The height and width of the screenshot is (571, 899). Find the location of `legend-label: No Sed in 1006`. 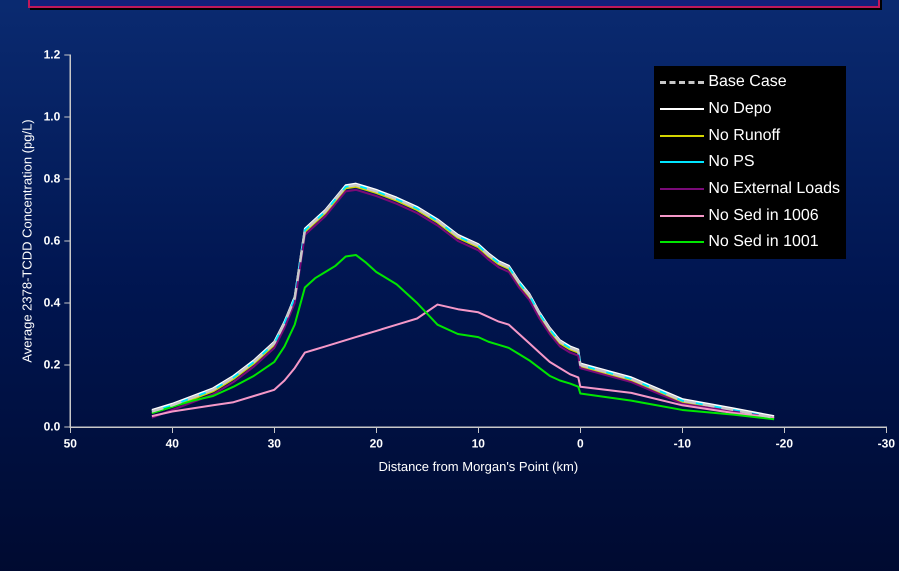

legend-label: No Sed in 1006 is located at coordinates (763, 215).